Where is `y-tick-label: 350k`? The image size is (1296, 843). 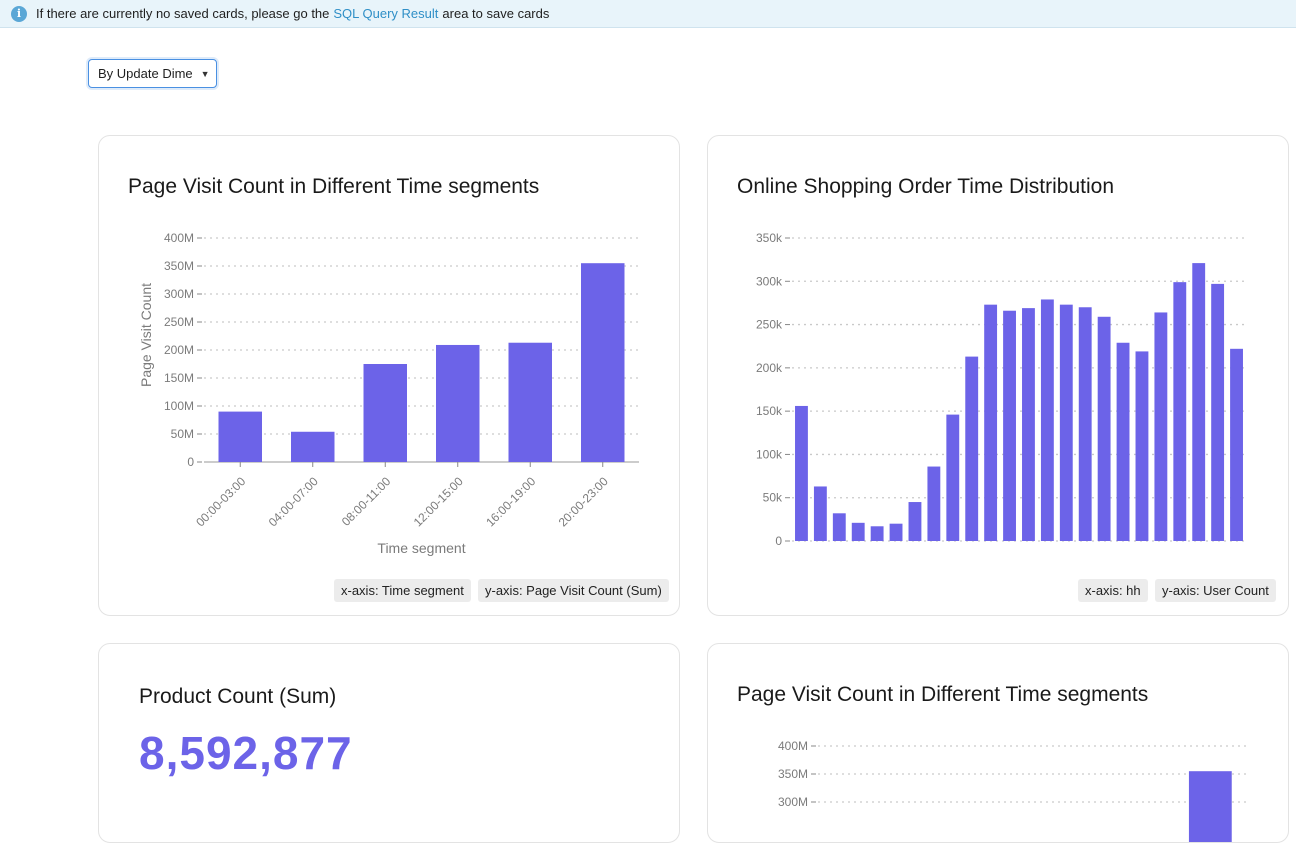
y-tick-label: 350k is located at coordinates (769, 238).